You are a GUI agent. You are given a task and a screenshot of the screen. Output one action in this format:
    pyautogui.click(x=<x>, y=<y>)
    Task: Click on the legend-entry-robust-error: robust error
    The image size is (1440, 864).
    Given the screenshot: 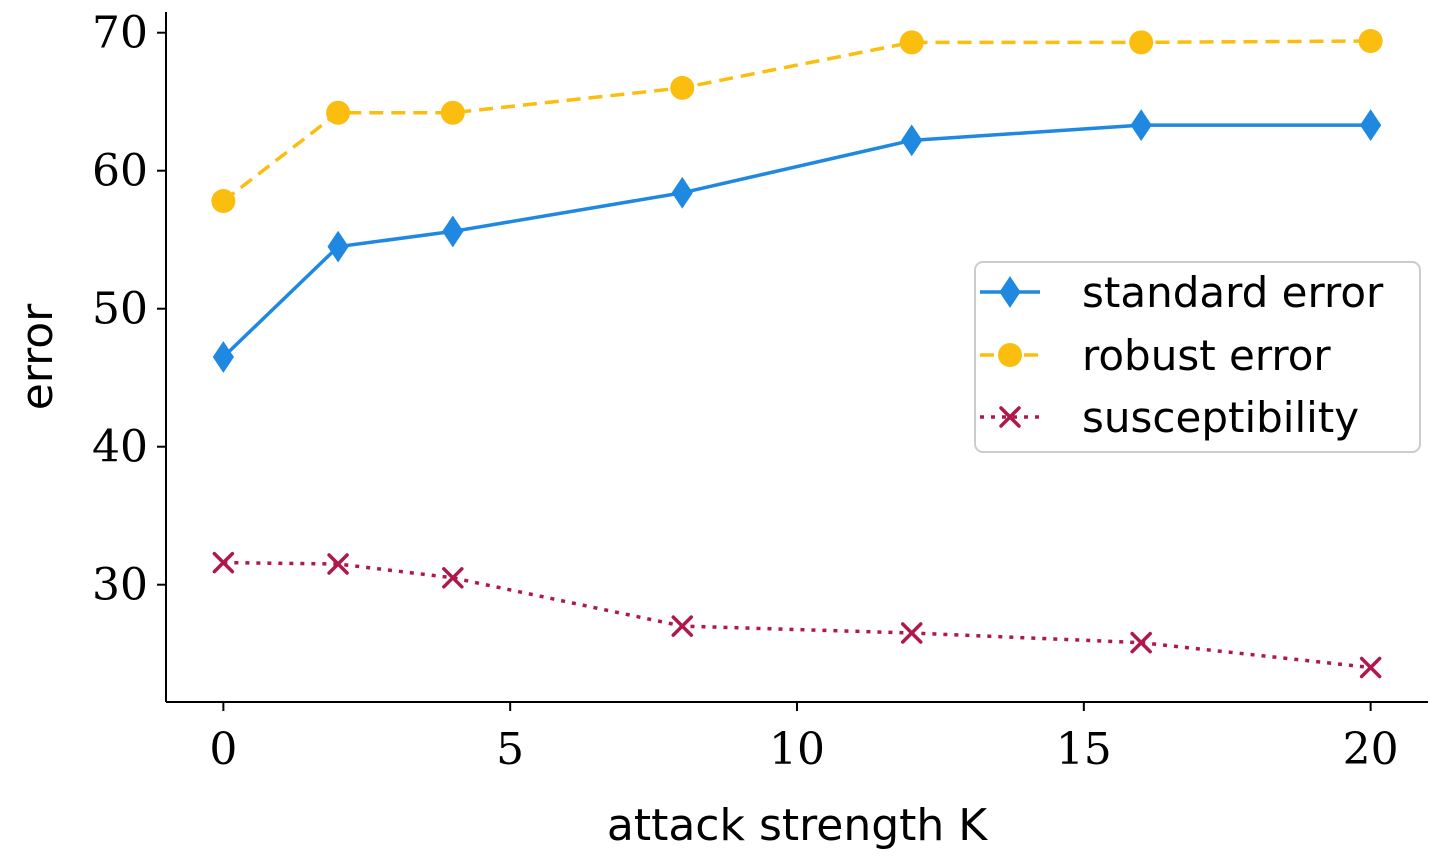 What is the action you would take?
    pyautogui.click(x=1155, y=355)
    